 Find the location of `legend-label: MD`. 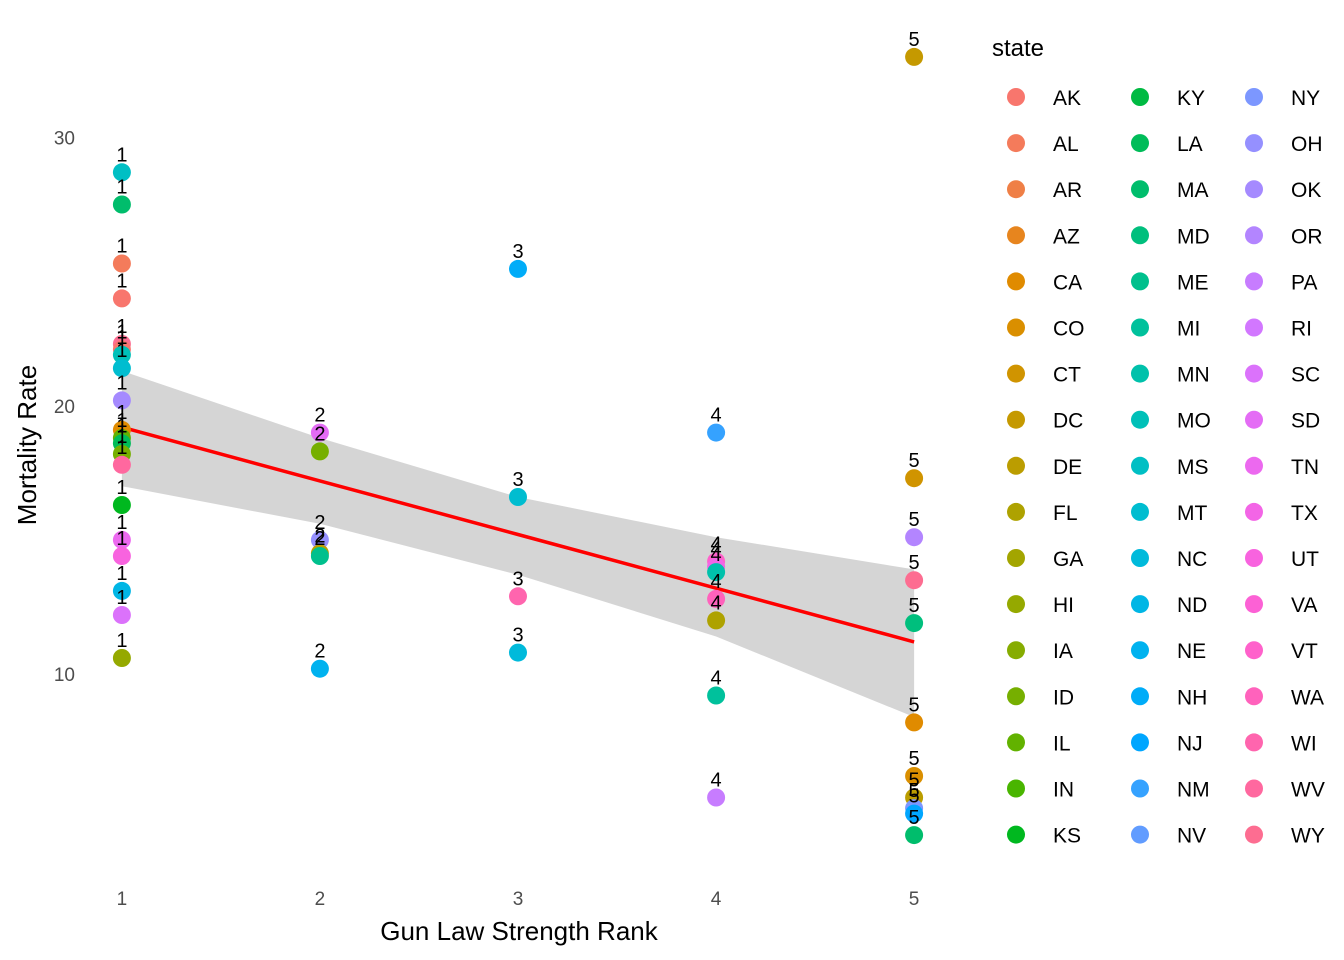

legend-label: MD is located at coordinates (1193, 236).